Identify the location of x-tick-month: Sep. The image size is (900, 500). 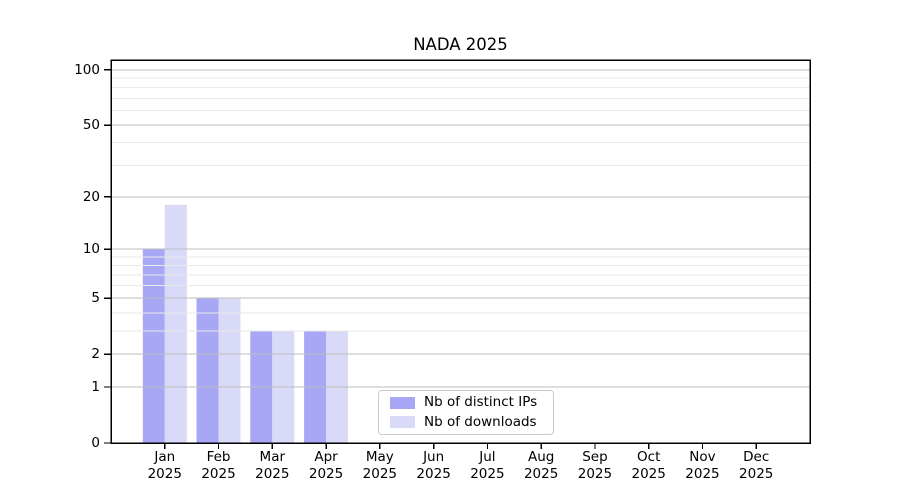
(595, 457).